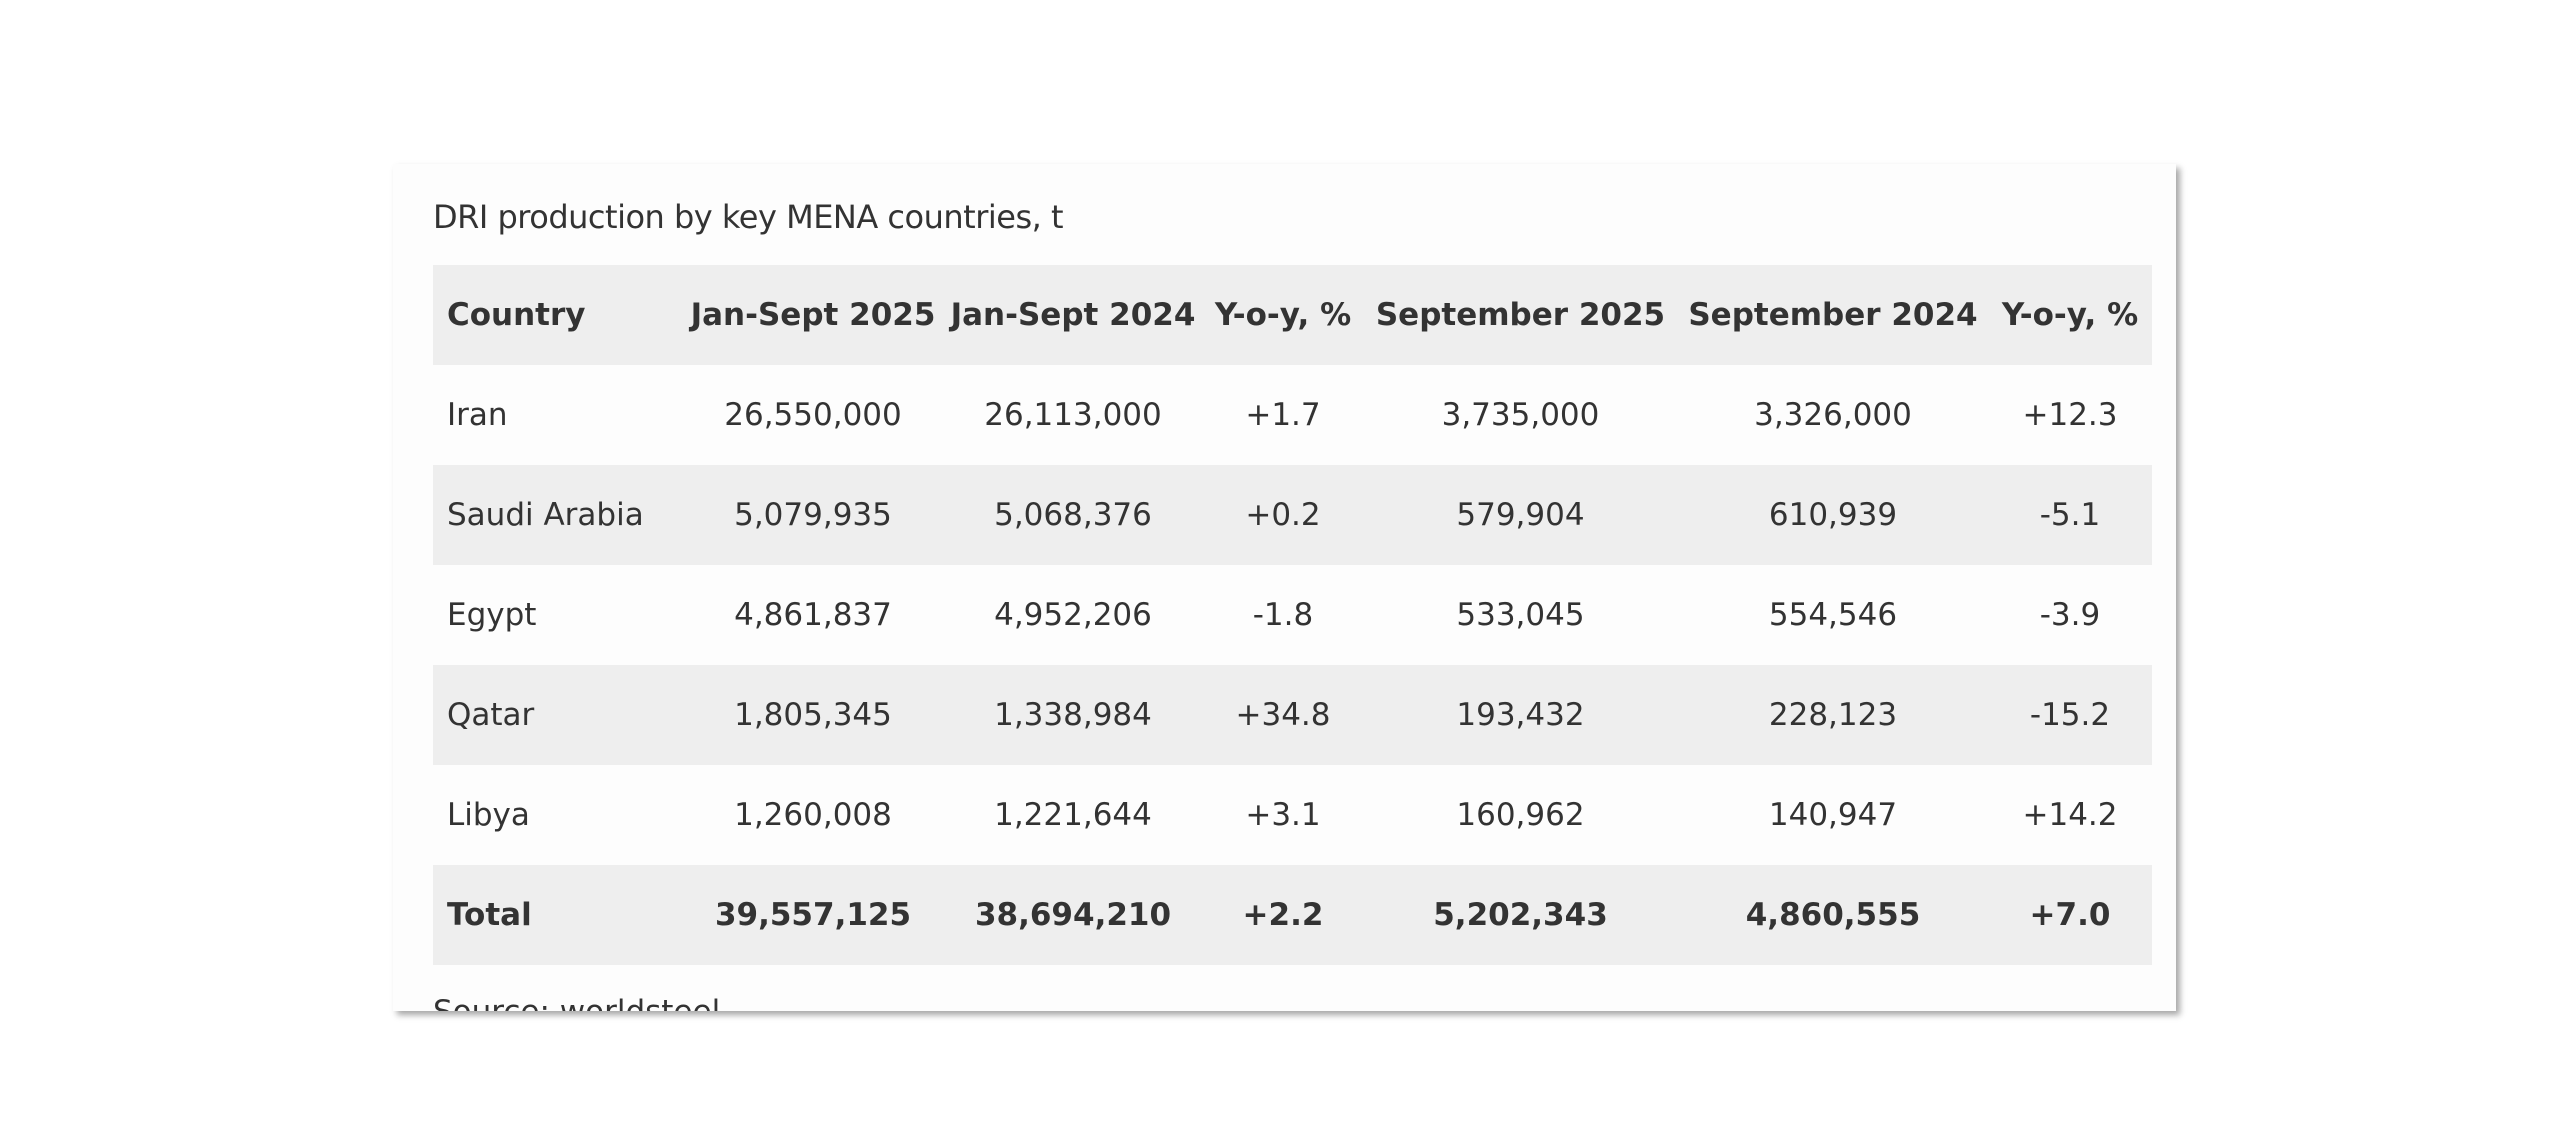  I want to click on cell: Saudi Arabia, so click(545, 515).